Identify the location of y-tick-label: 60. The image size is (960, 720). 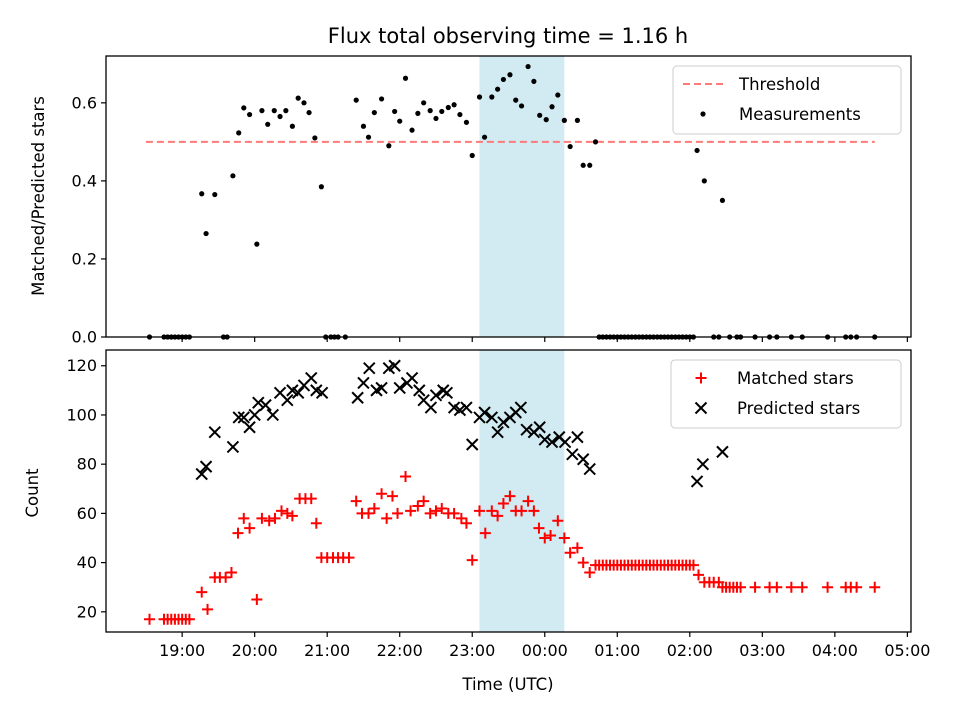
(87, 513).